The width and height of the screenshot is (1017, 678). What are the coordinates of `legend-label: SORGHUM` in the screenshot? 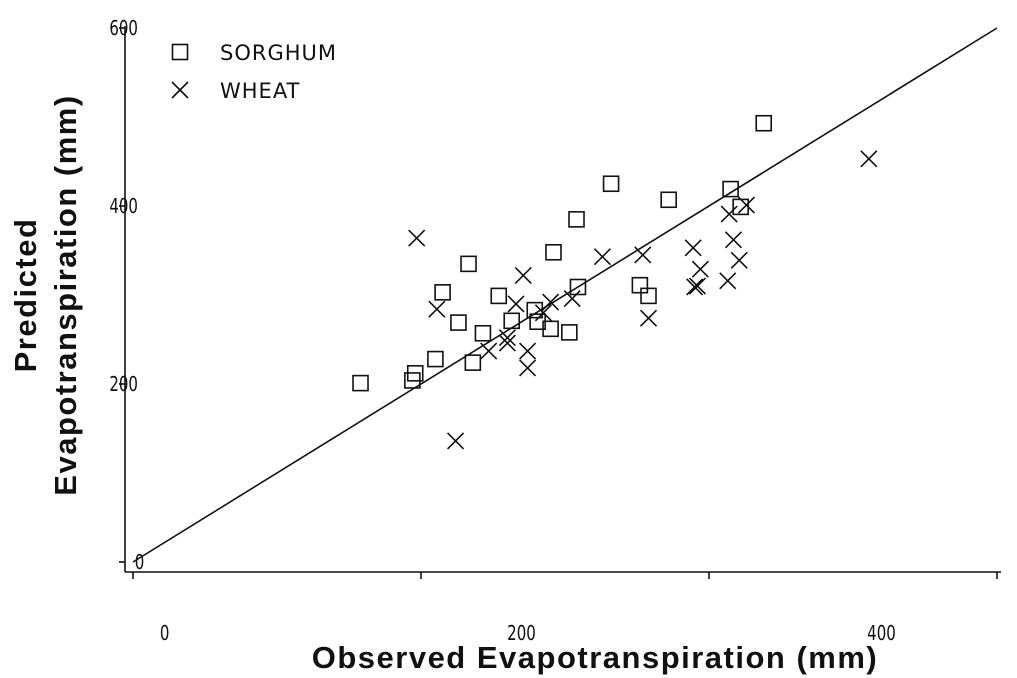 It's located at (278, 53).